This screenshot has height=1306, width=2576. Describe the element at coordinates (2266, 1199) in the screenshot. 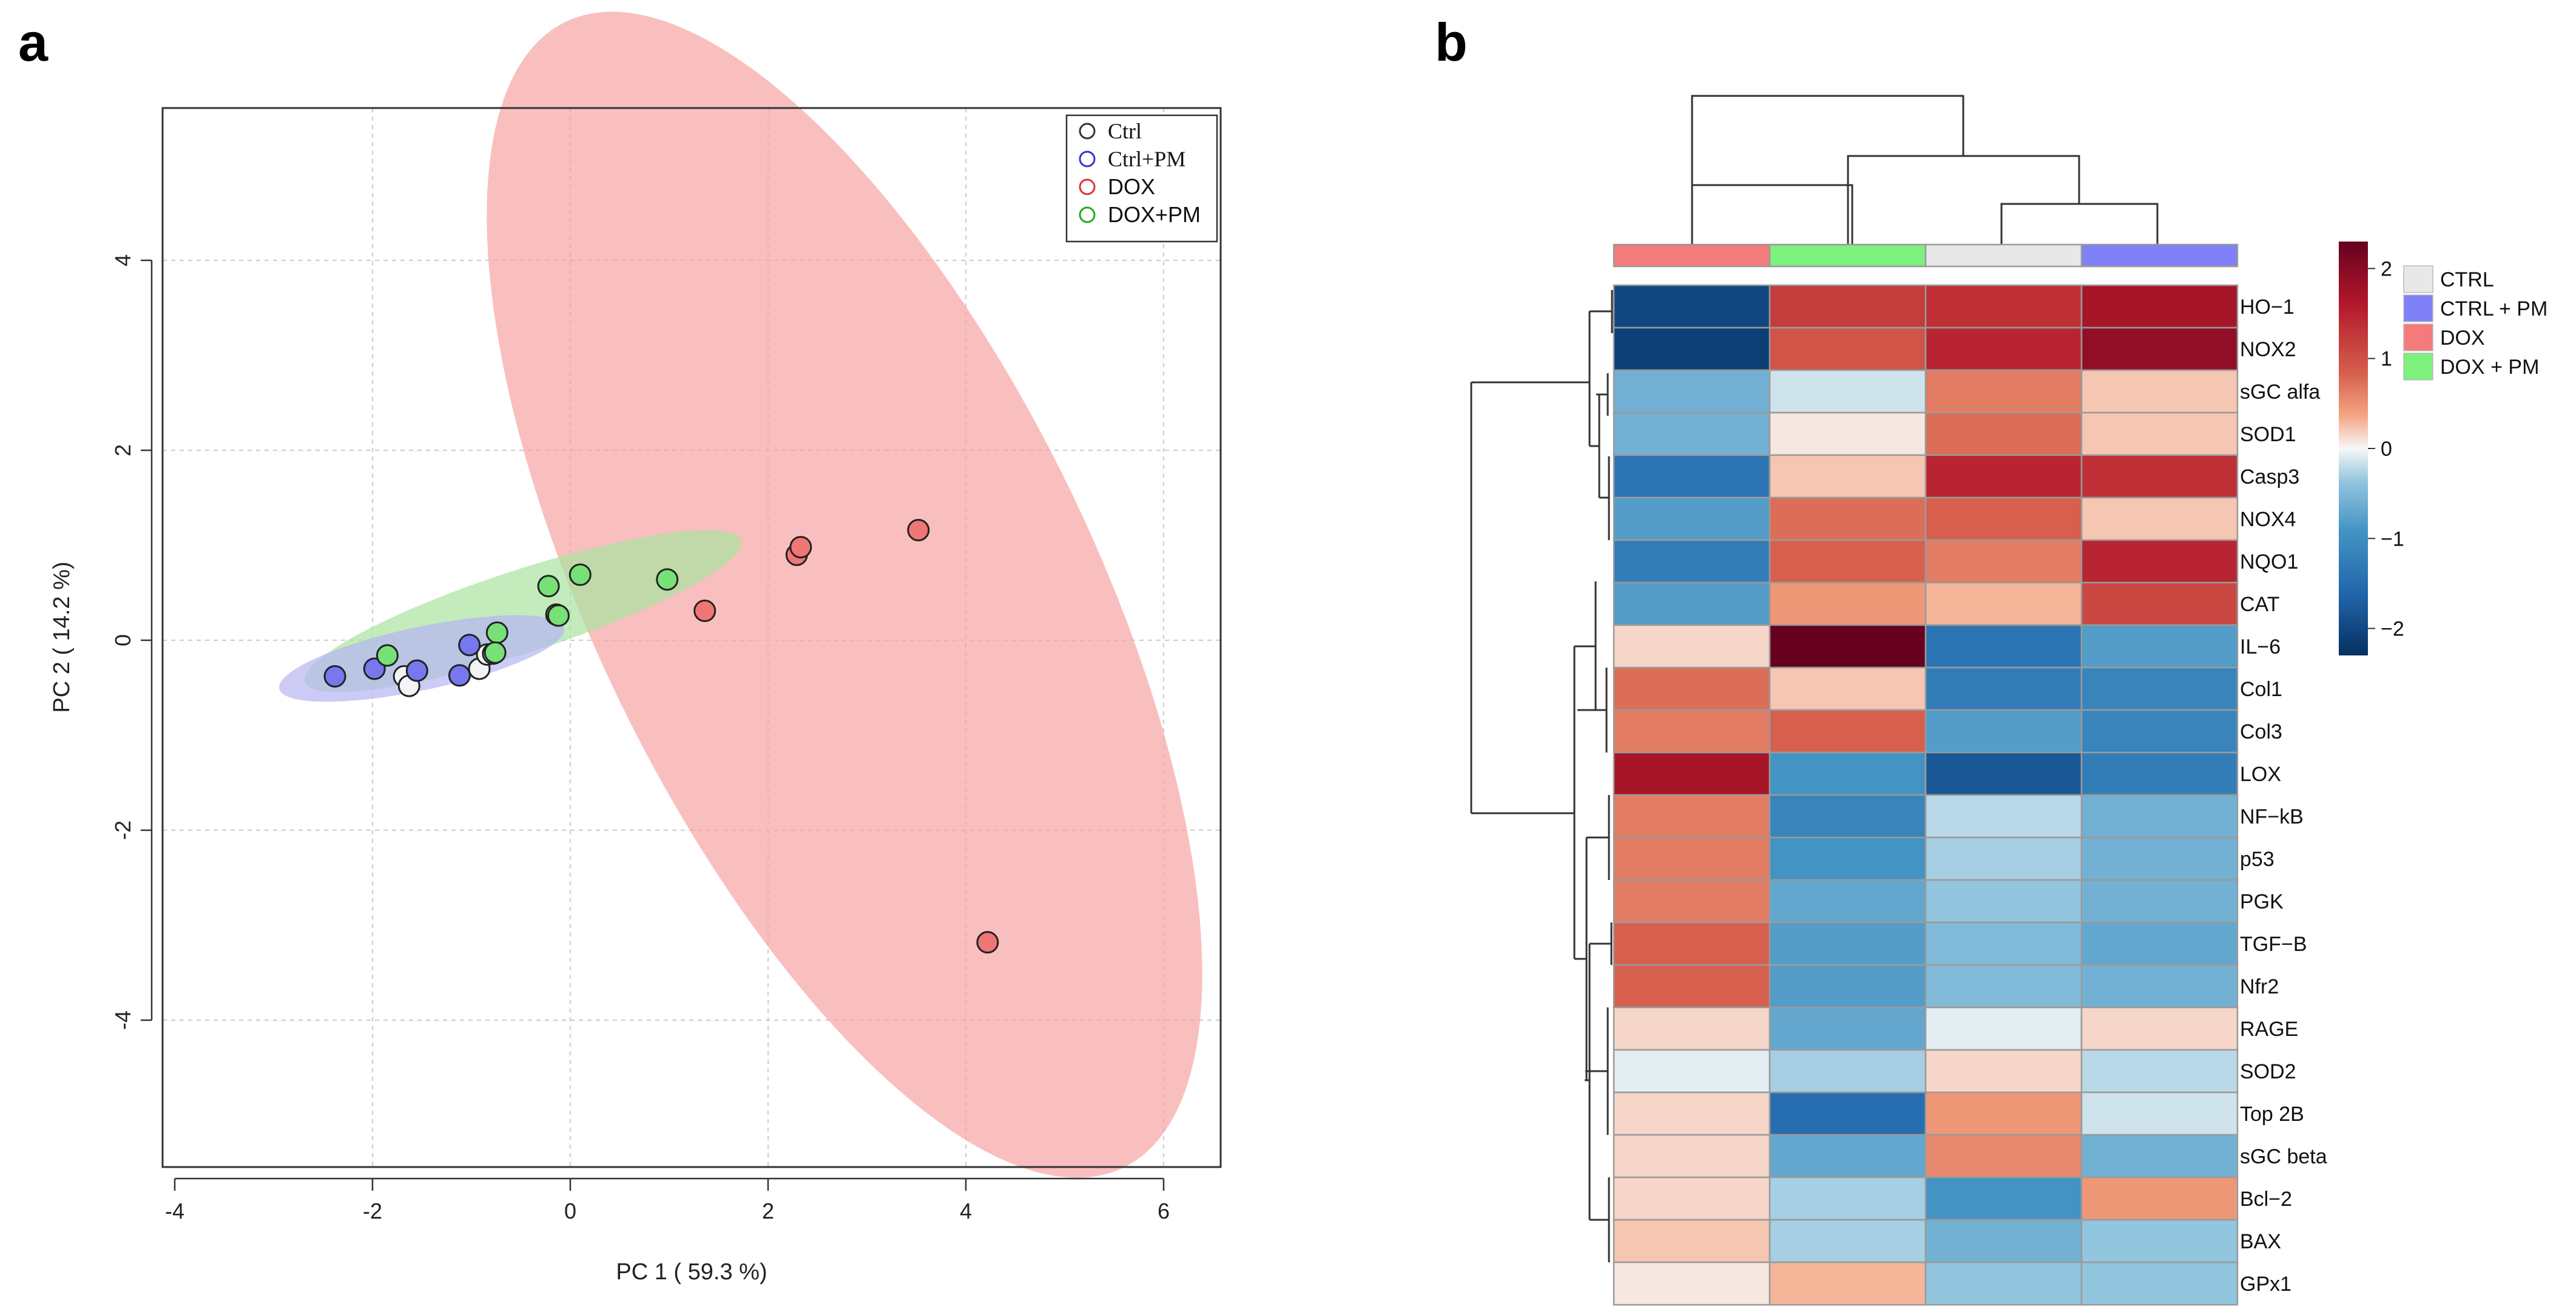

I see `heatmap-row-label: Bcl−2` at that location.